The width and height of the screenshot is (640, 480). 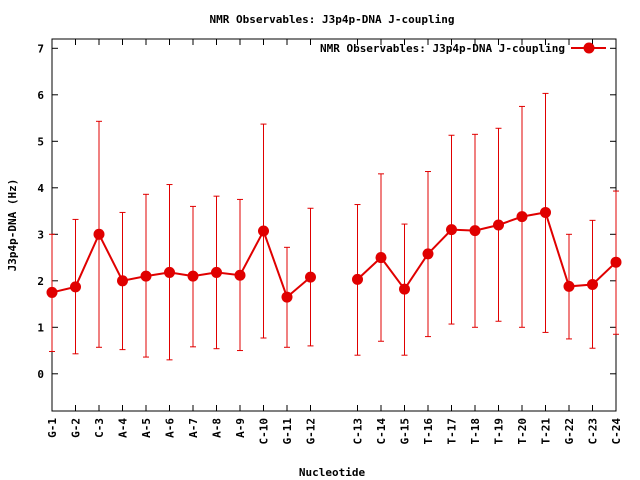 What do you see at coordinates (264, 431) in the screenshot?
I see `x-tick-label: C-10` at bounding box center [264, 431].